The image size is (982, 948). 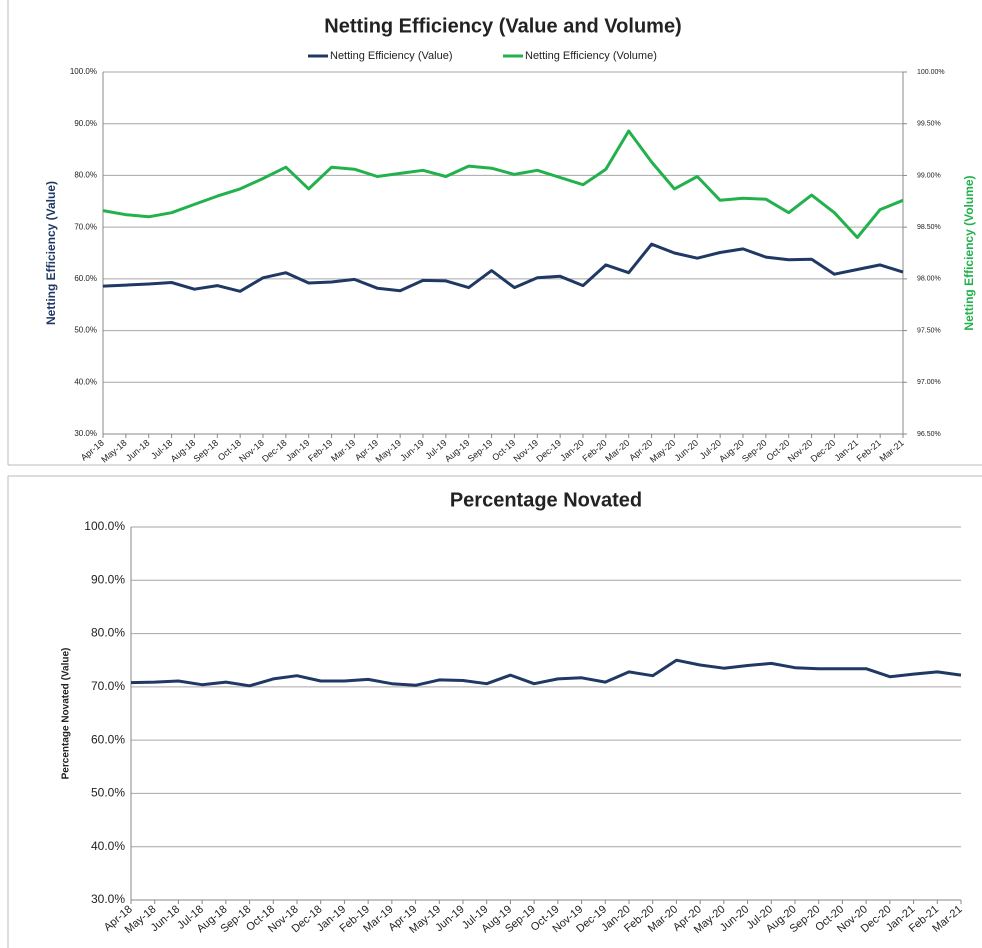 What do you see at coordinates (343, 451) in the screenshot?
I see `x-tick-label: Mar-19` at bounding box center [343, 451].